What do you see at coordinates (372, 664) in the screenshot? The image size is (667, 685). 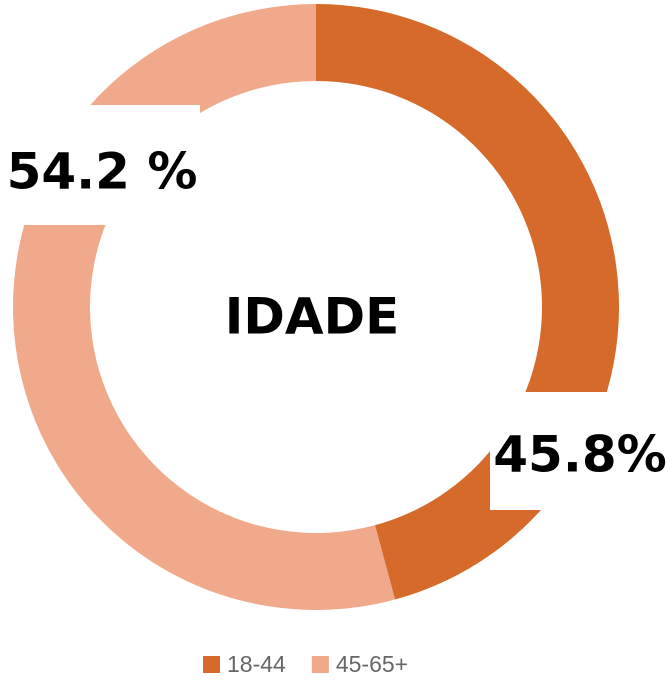 I see `legend-label: 45-65+` at bounding box center [372, 664].